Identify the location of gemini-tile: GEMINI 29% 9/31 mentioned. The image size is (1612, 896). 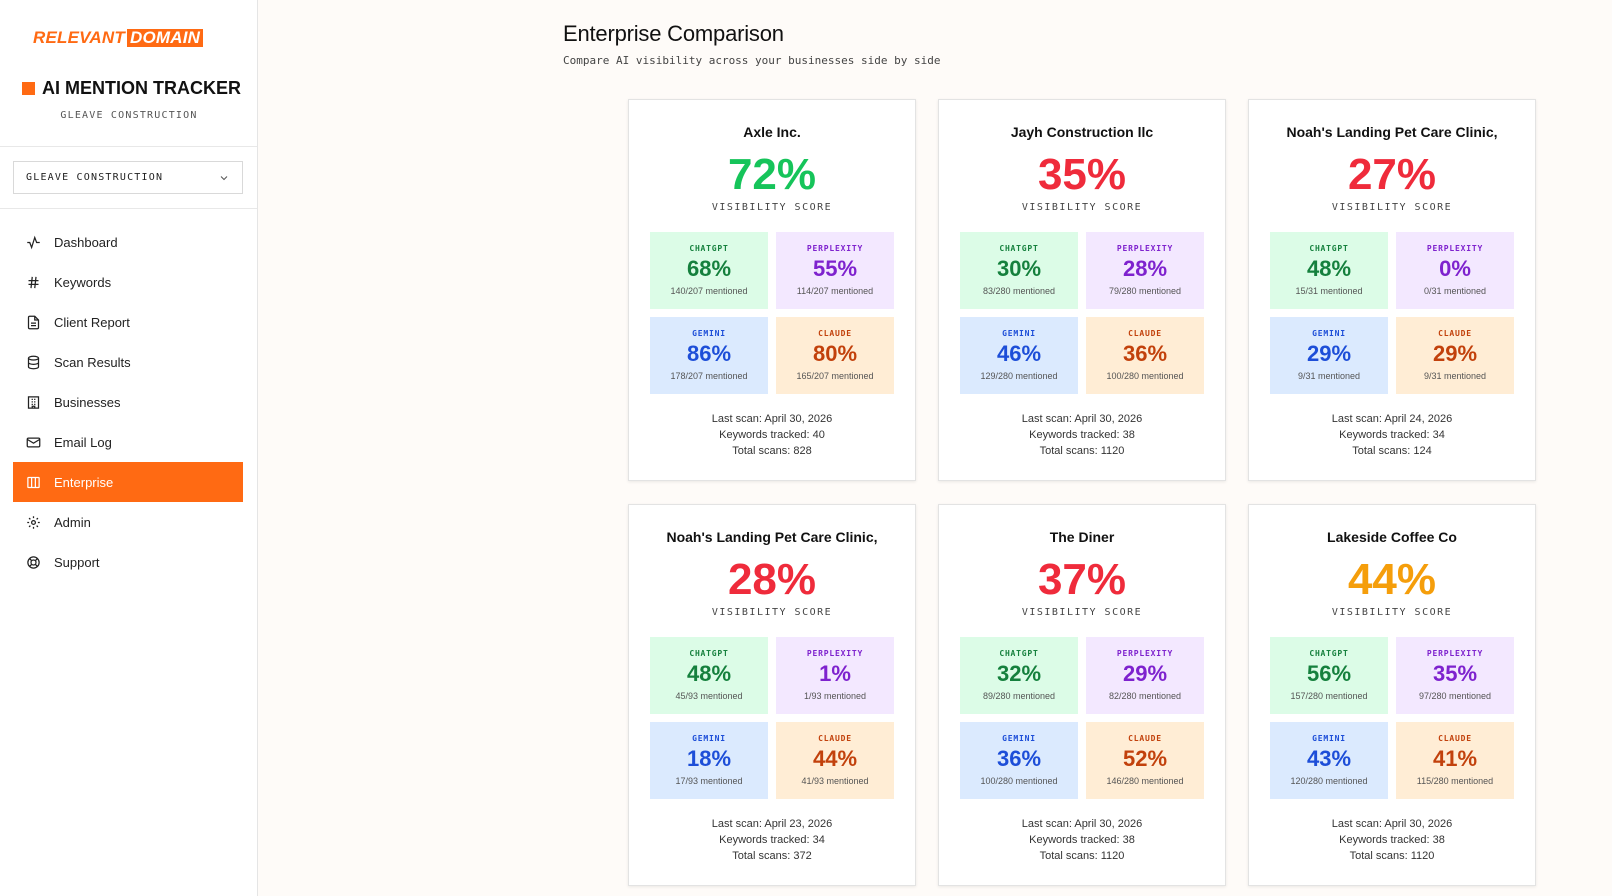
(1329, 355).